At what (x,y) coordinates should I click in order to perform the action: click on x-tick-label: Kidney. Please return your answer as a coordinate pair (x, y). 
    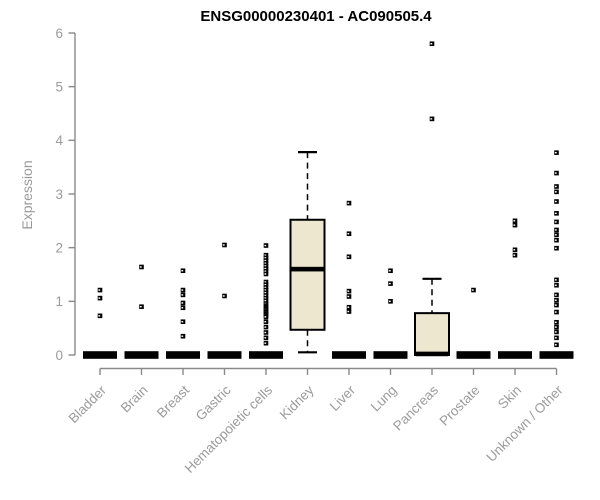
    Looking at the image, I should click on (297, 402).